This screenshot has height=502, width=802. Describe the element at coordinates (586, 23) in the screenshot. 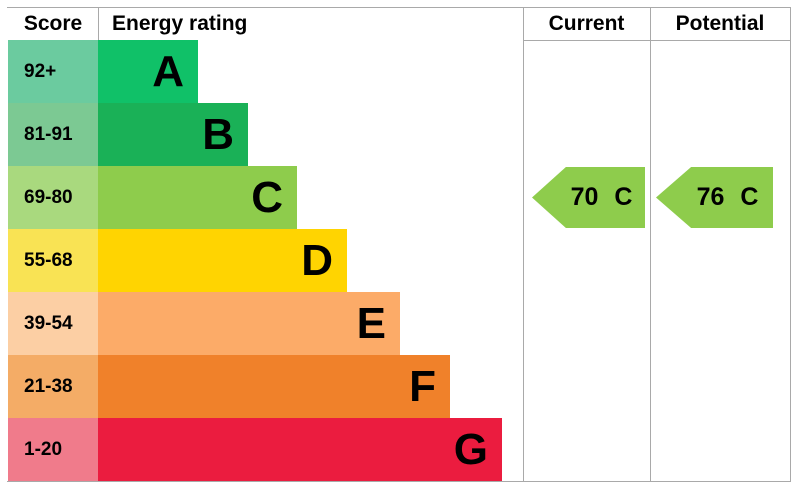

I see `current-column-header: Current` at that location.